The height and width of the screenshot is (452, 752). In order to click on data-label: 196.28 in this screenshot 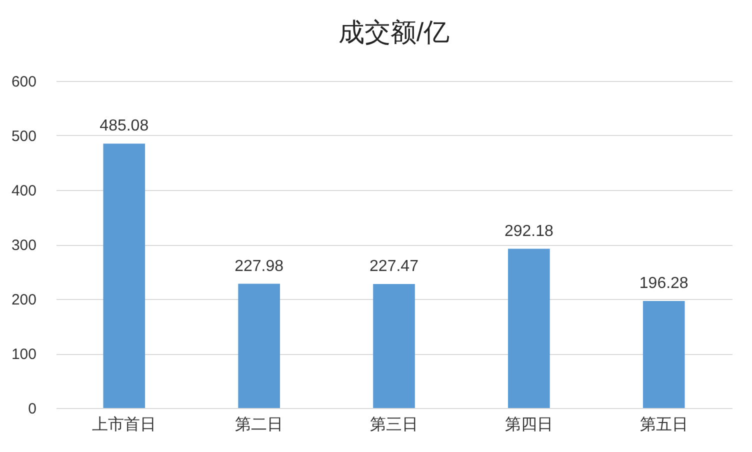, I will do `click(663, 283)`.